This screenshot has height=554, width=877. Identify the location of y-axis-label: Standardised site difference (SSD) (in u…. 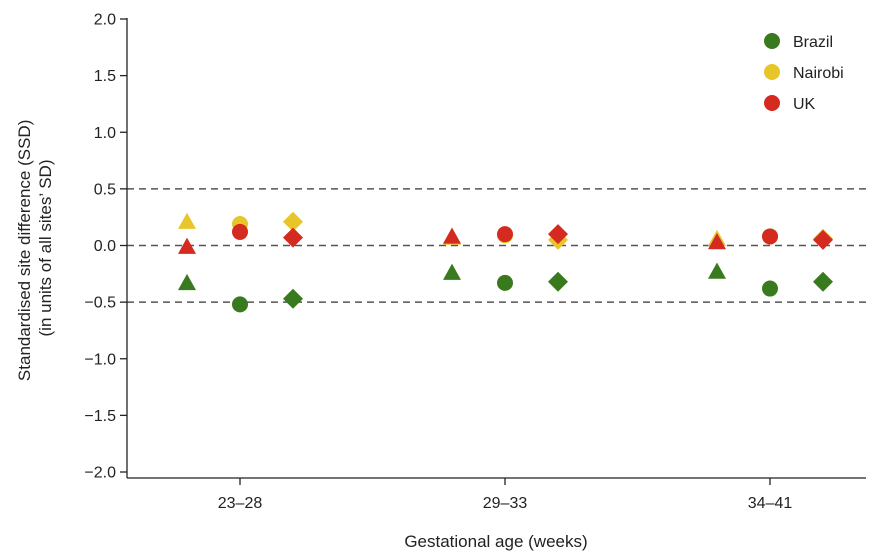
(35, 248).